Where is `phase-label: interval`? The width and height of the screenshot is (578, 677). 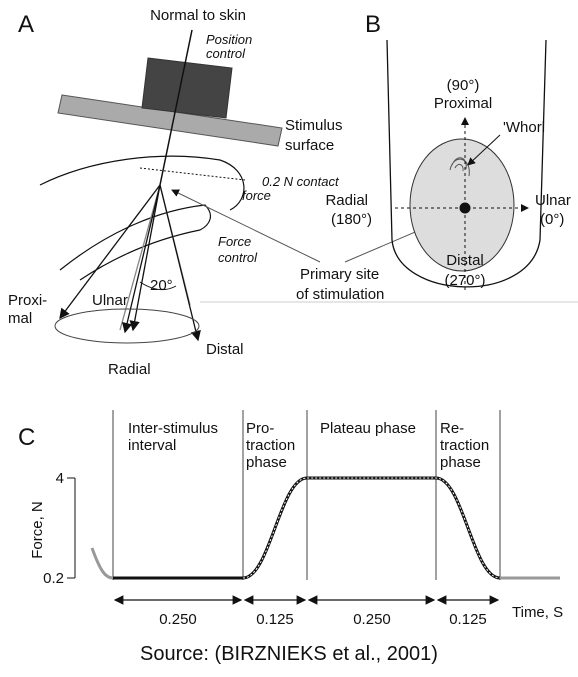
phase-label: interval is located at coordinates (152, 445).